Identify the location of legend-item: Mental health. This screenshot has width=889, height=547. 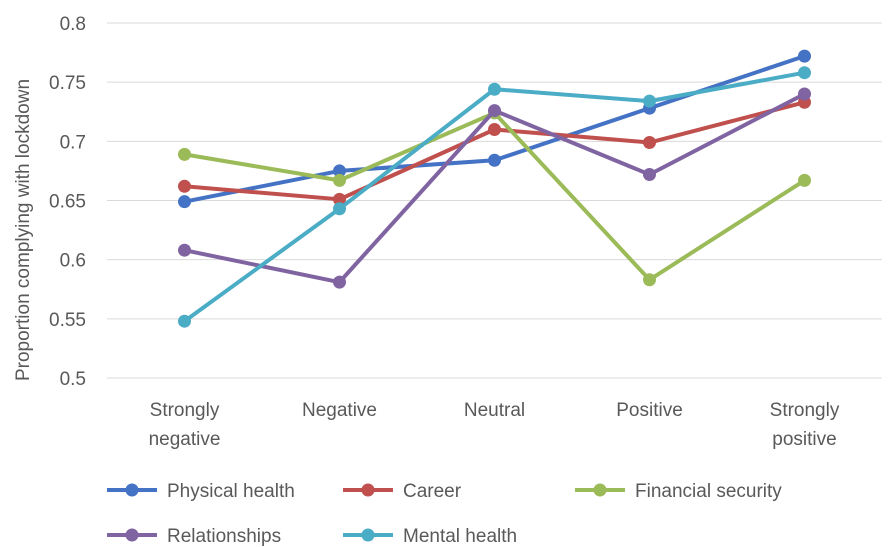
(430, 536).